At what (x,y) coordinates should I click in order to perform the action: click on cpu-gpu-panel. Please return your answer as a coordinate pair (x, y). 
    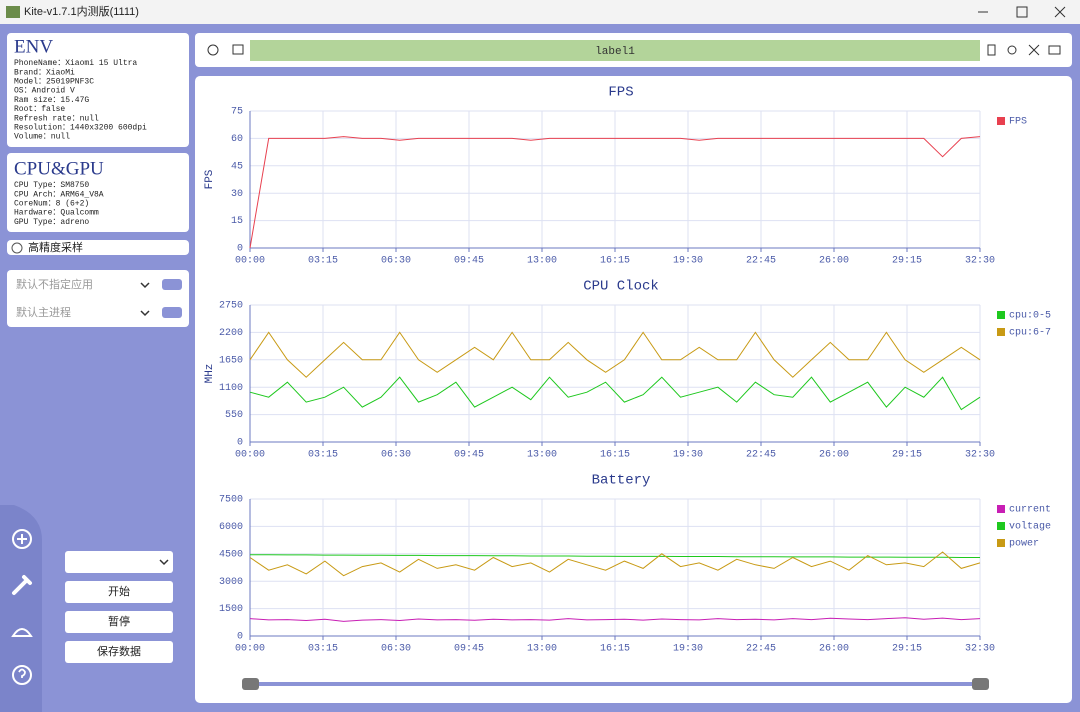
    Looking at the image, I should click on (98, 192).